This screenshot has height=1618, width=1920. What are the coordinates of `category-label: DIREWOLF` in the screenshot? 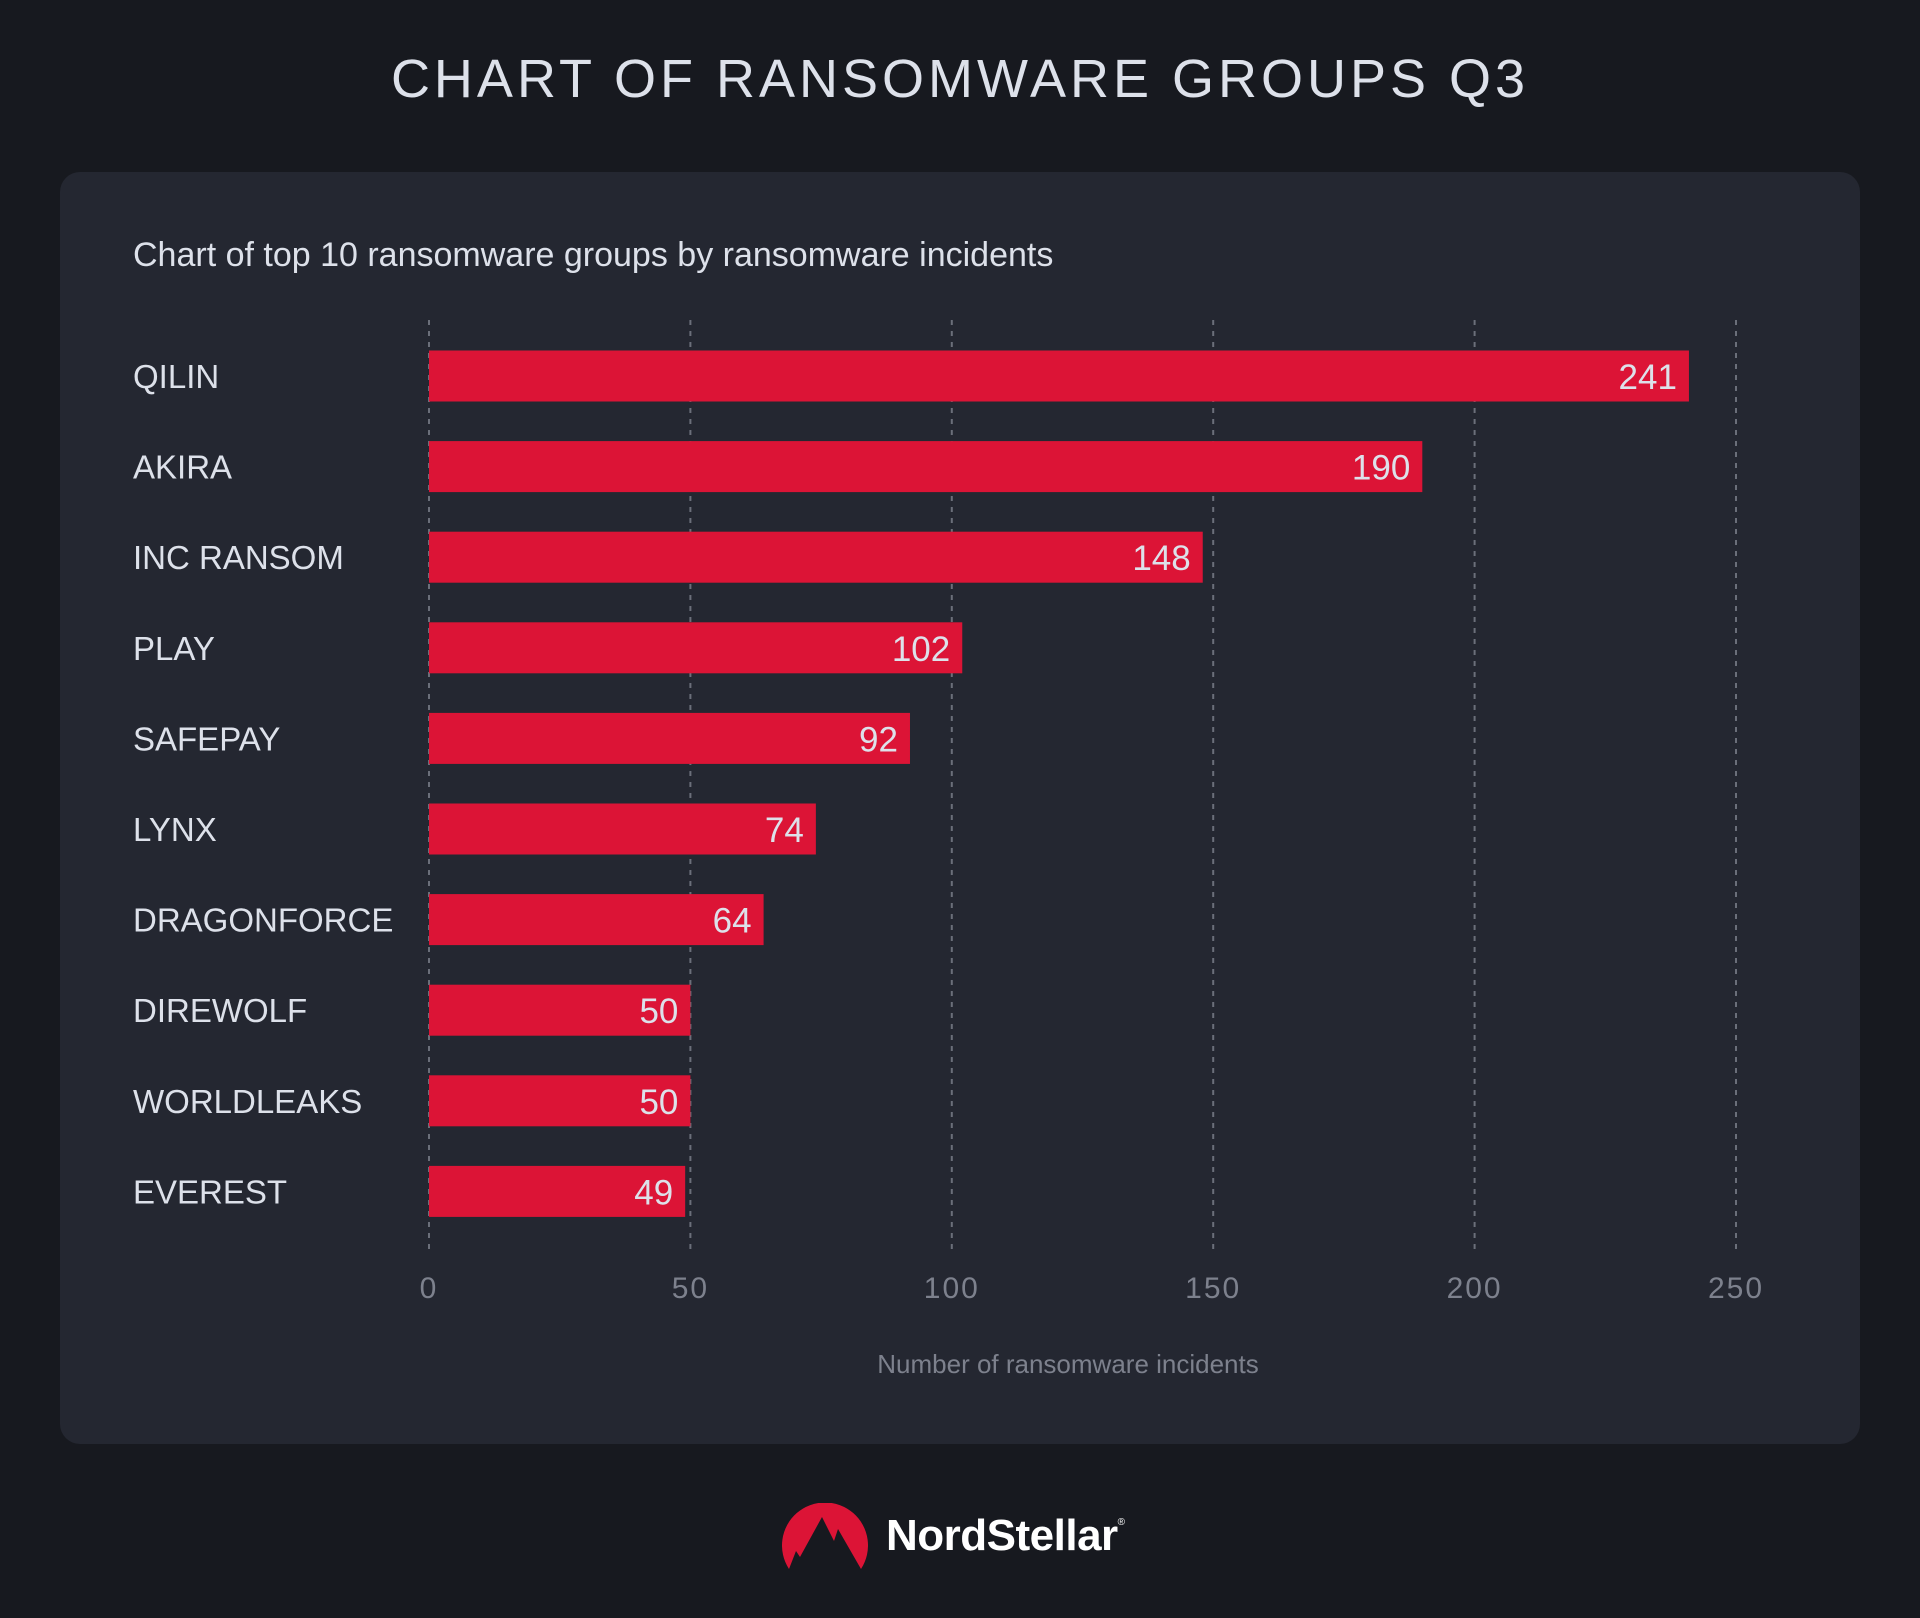 It's located at (220, 1010).